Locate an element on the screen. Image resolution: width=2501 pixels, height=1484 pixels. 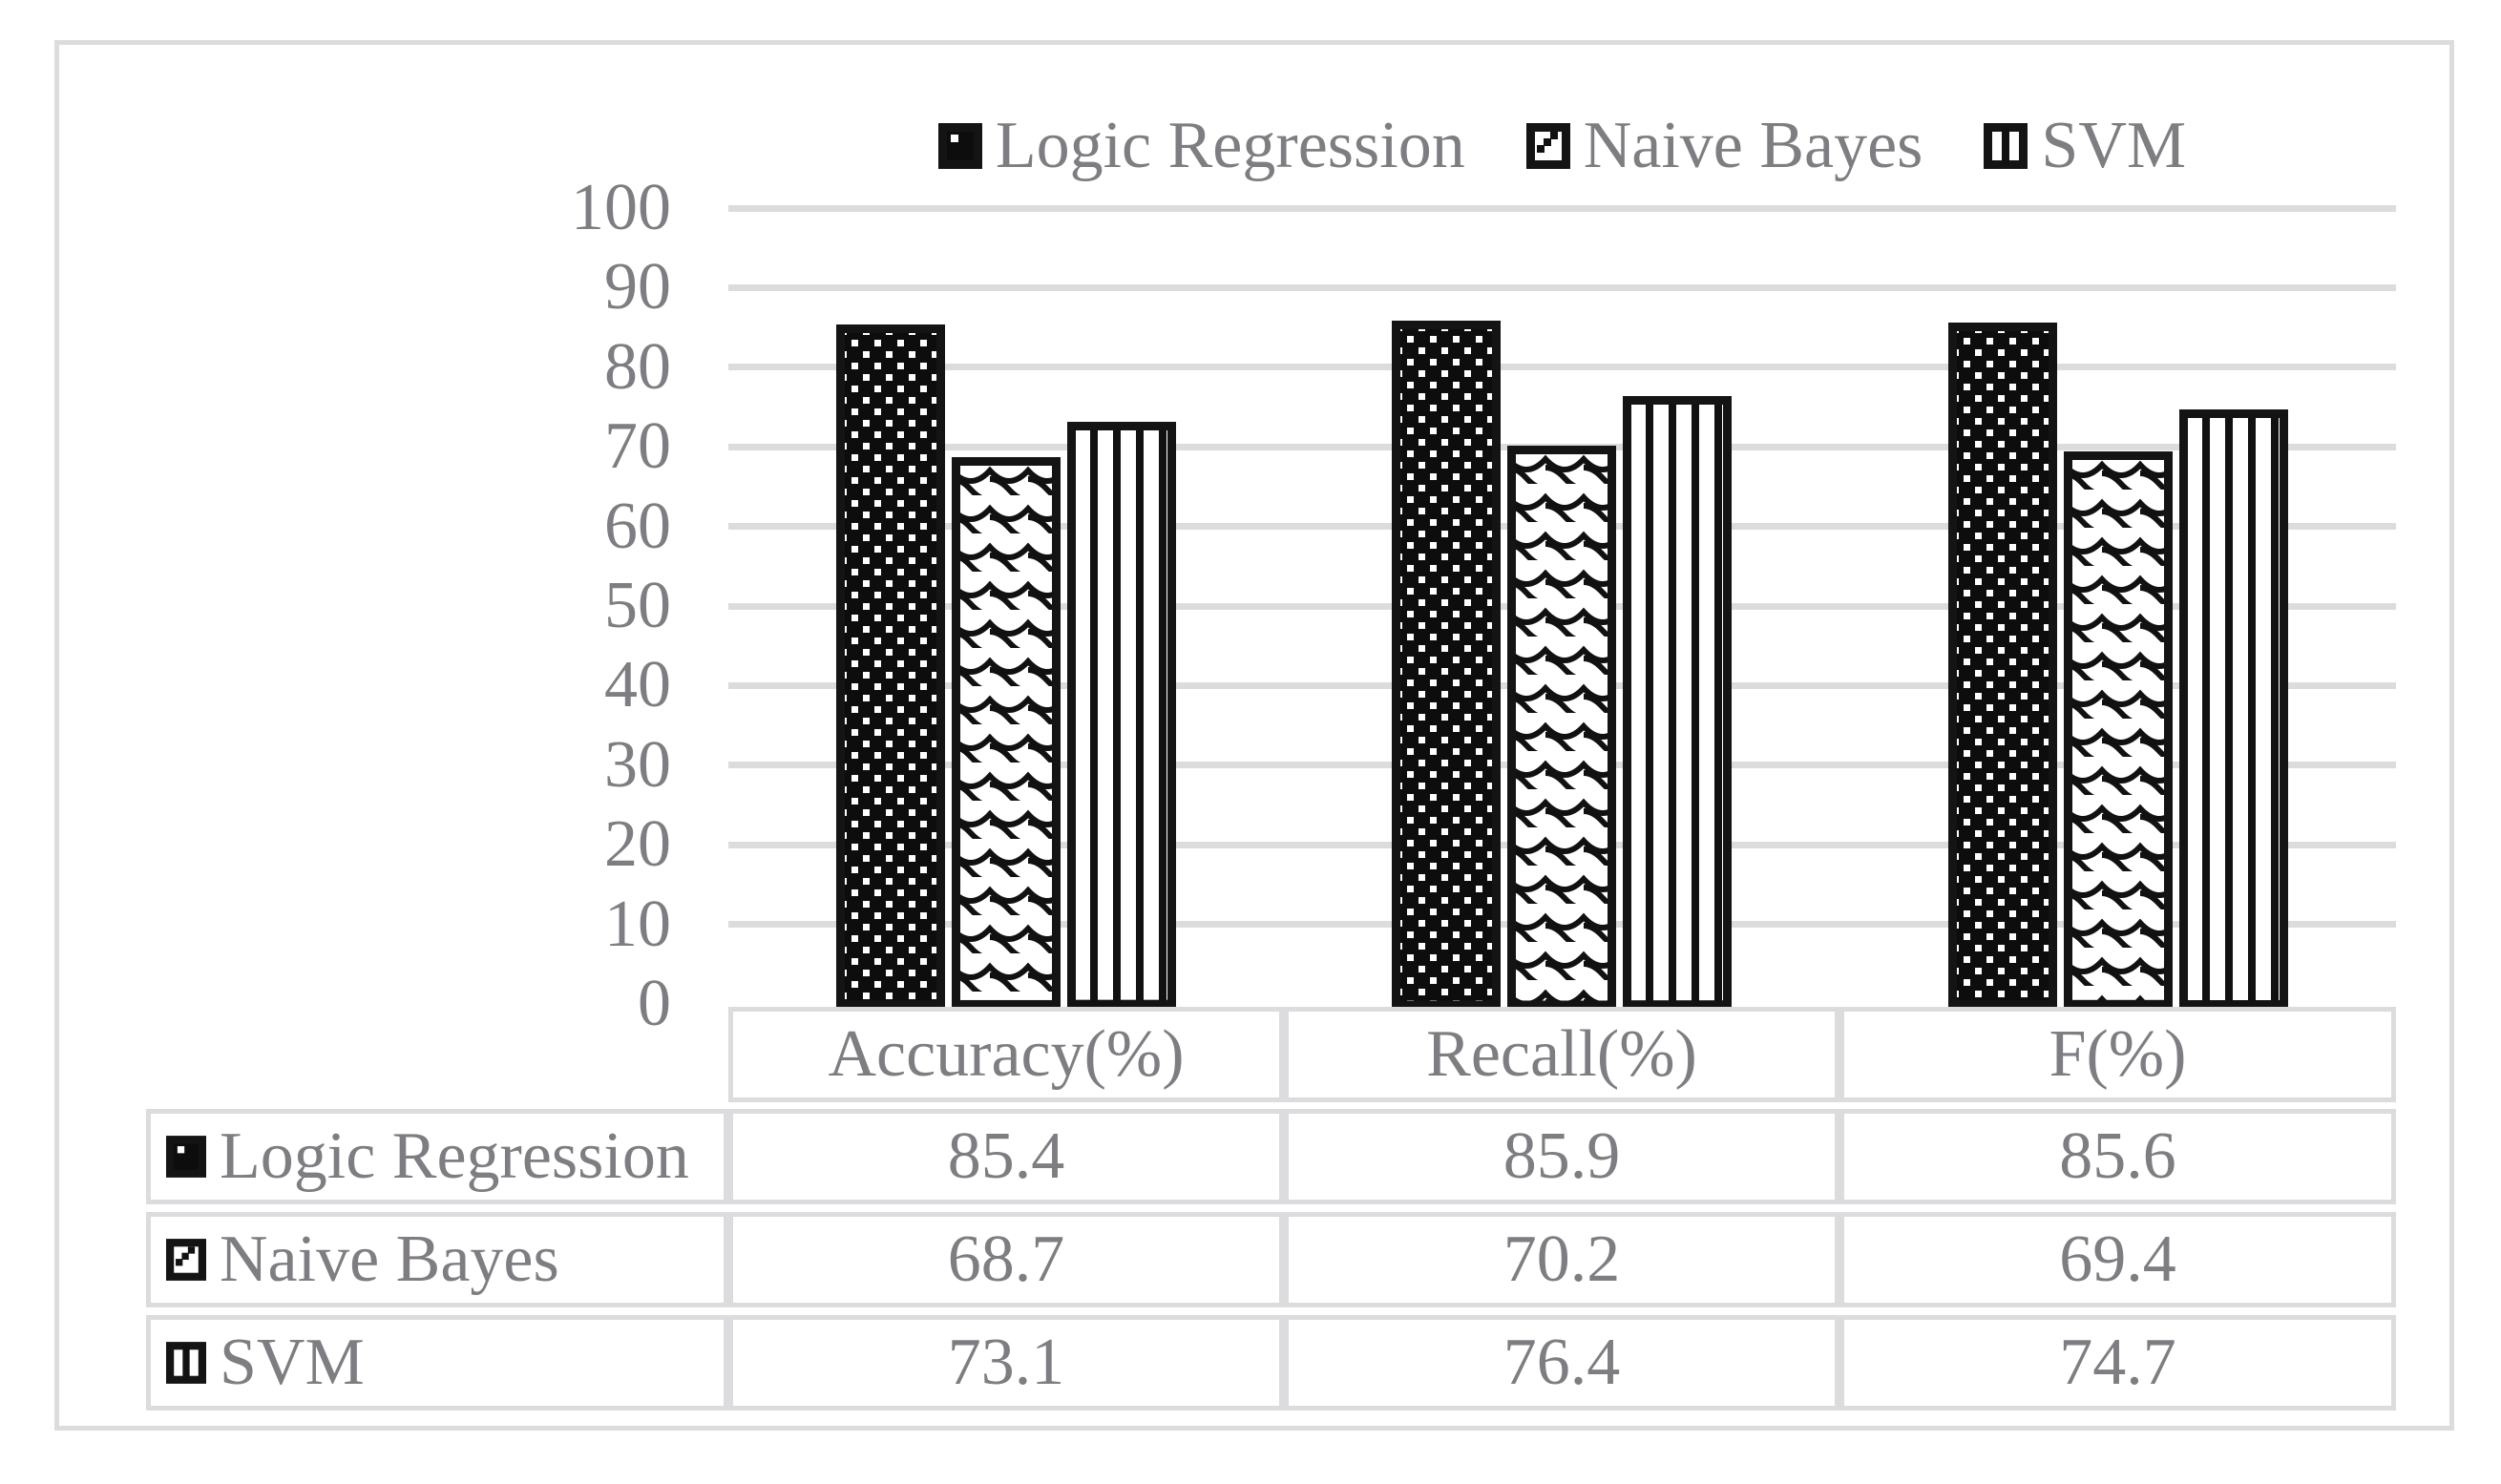
table-header-f: F(%) is located at coordinates (2118, 1054).